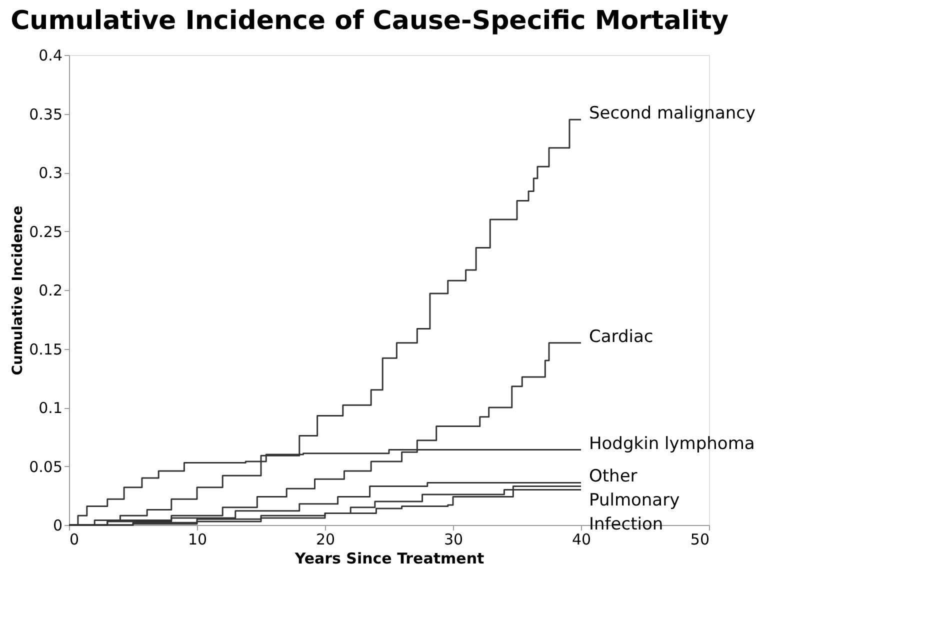 This screenshot has height=628, width=933. I want to click on series-label: Pulmonary, so click(634, 500).